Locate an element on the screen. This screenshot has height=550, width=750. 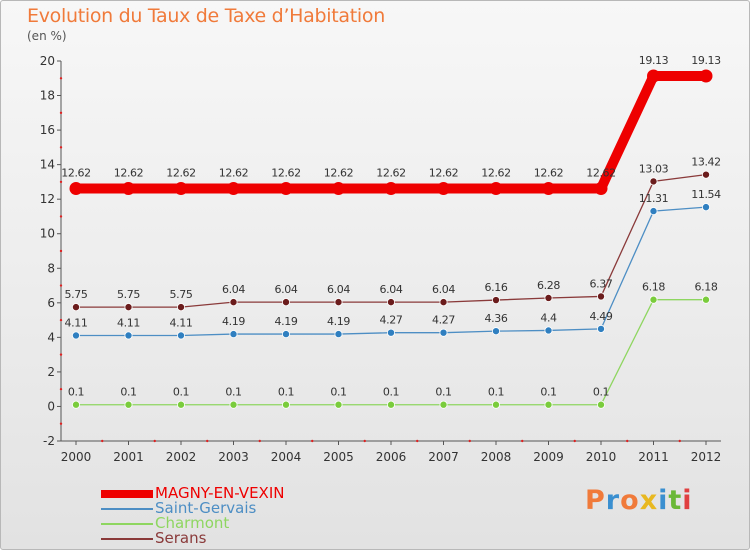
x-tick-label: 2012 is located at coordinates (706, 457).